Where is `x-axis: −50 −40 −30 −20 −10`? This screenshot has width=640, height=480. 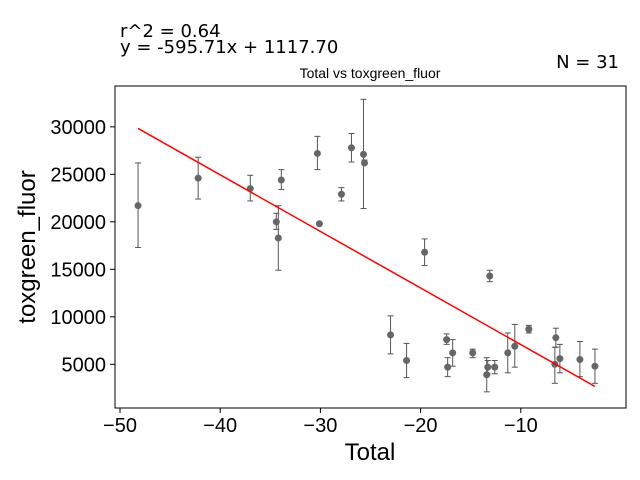 x-axis: −50 −40 −30 −20 −10 is located at coordinates (320, 422).